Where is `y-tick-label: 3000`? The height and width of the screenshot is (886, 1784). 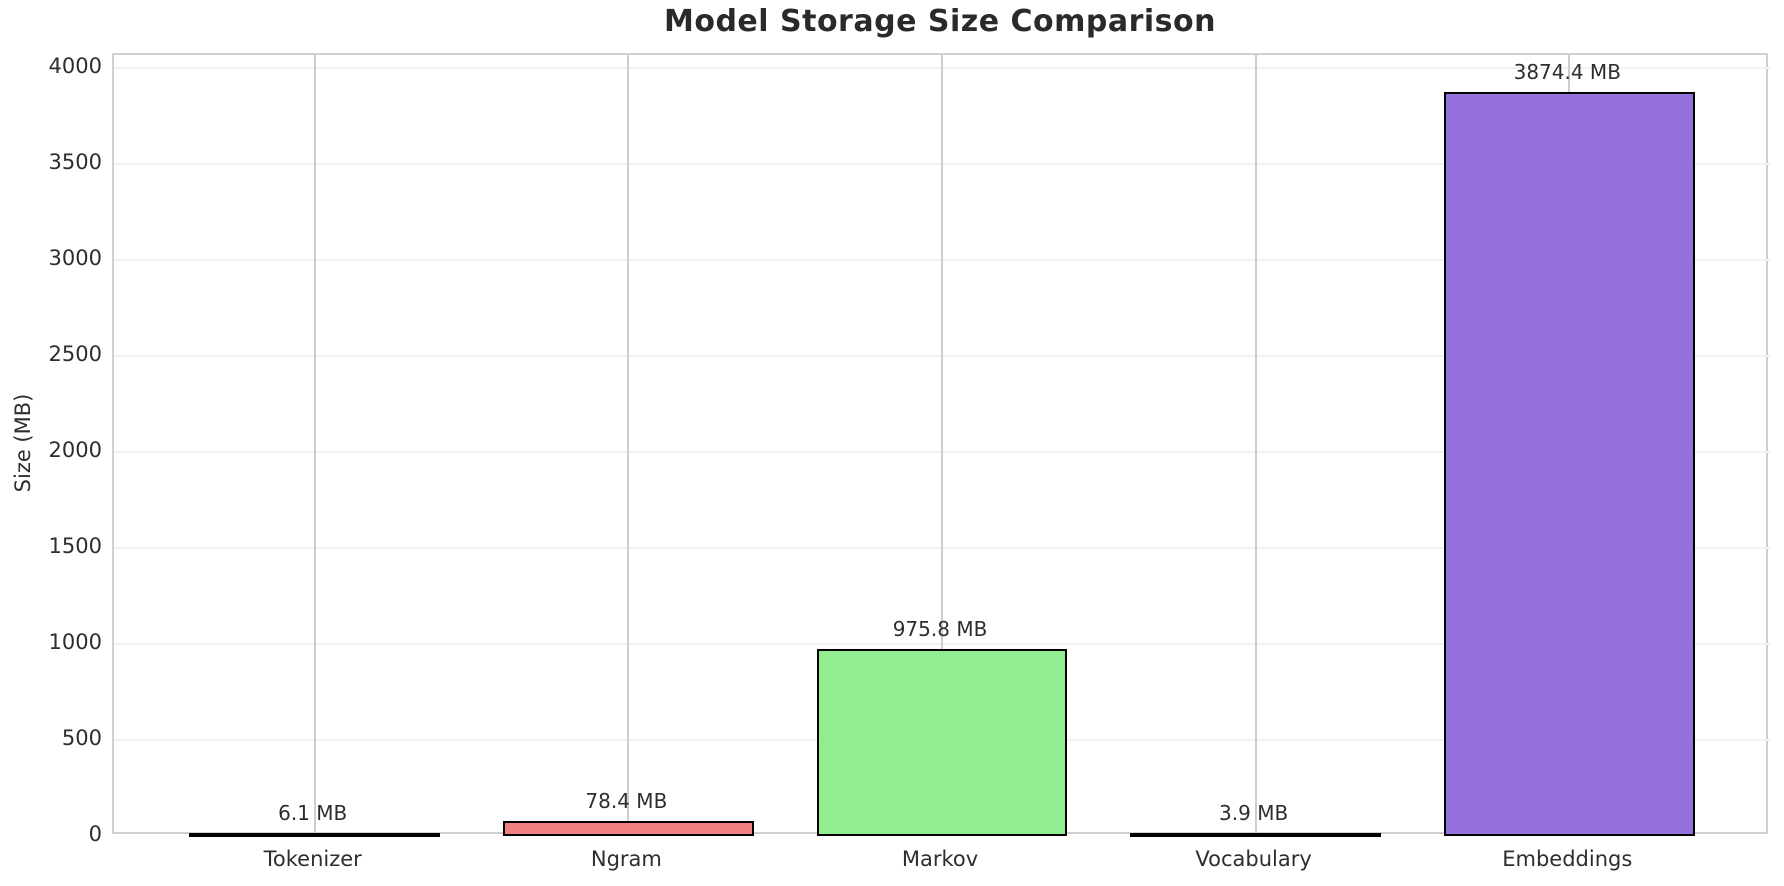 y-tick-label: 3000 is located at coordinates (75, 258).